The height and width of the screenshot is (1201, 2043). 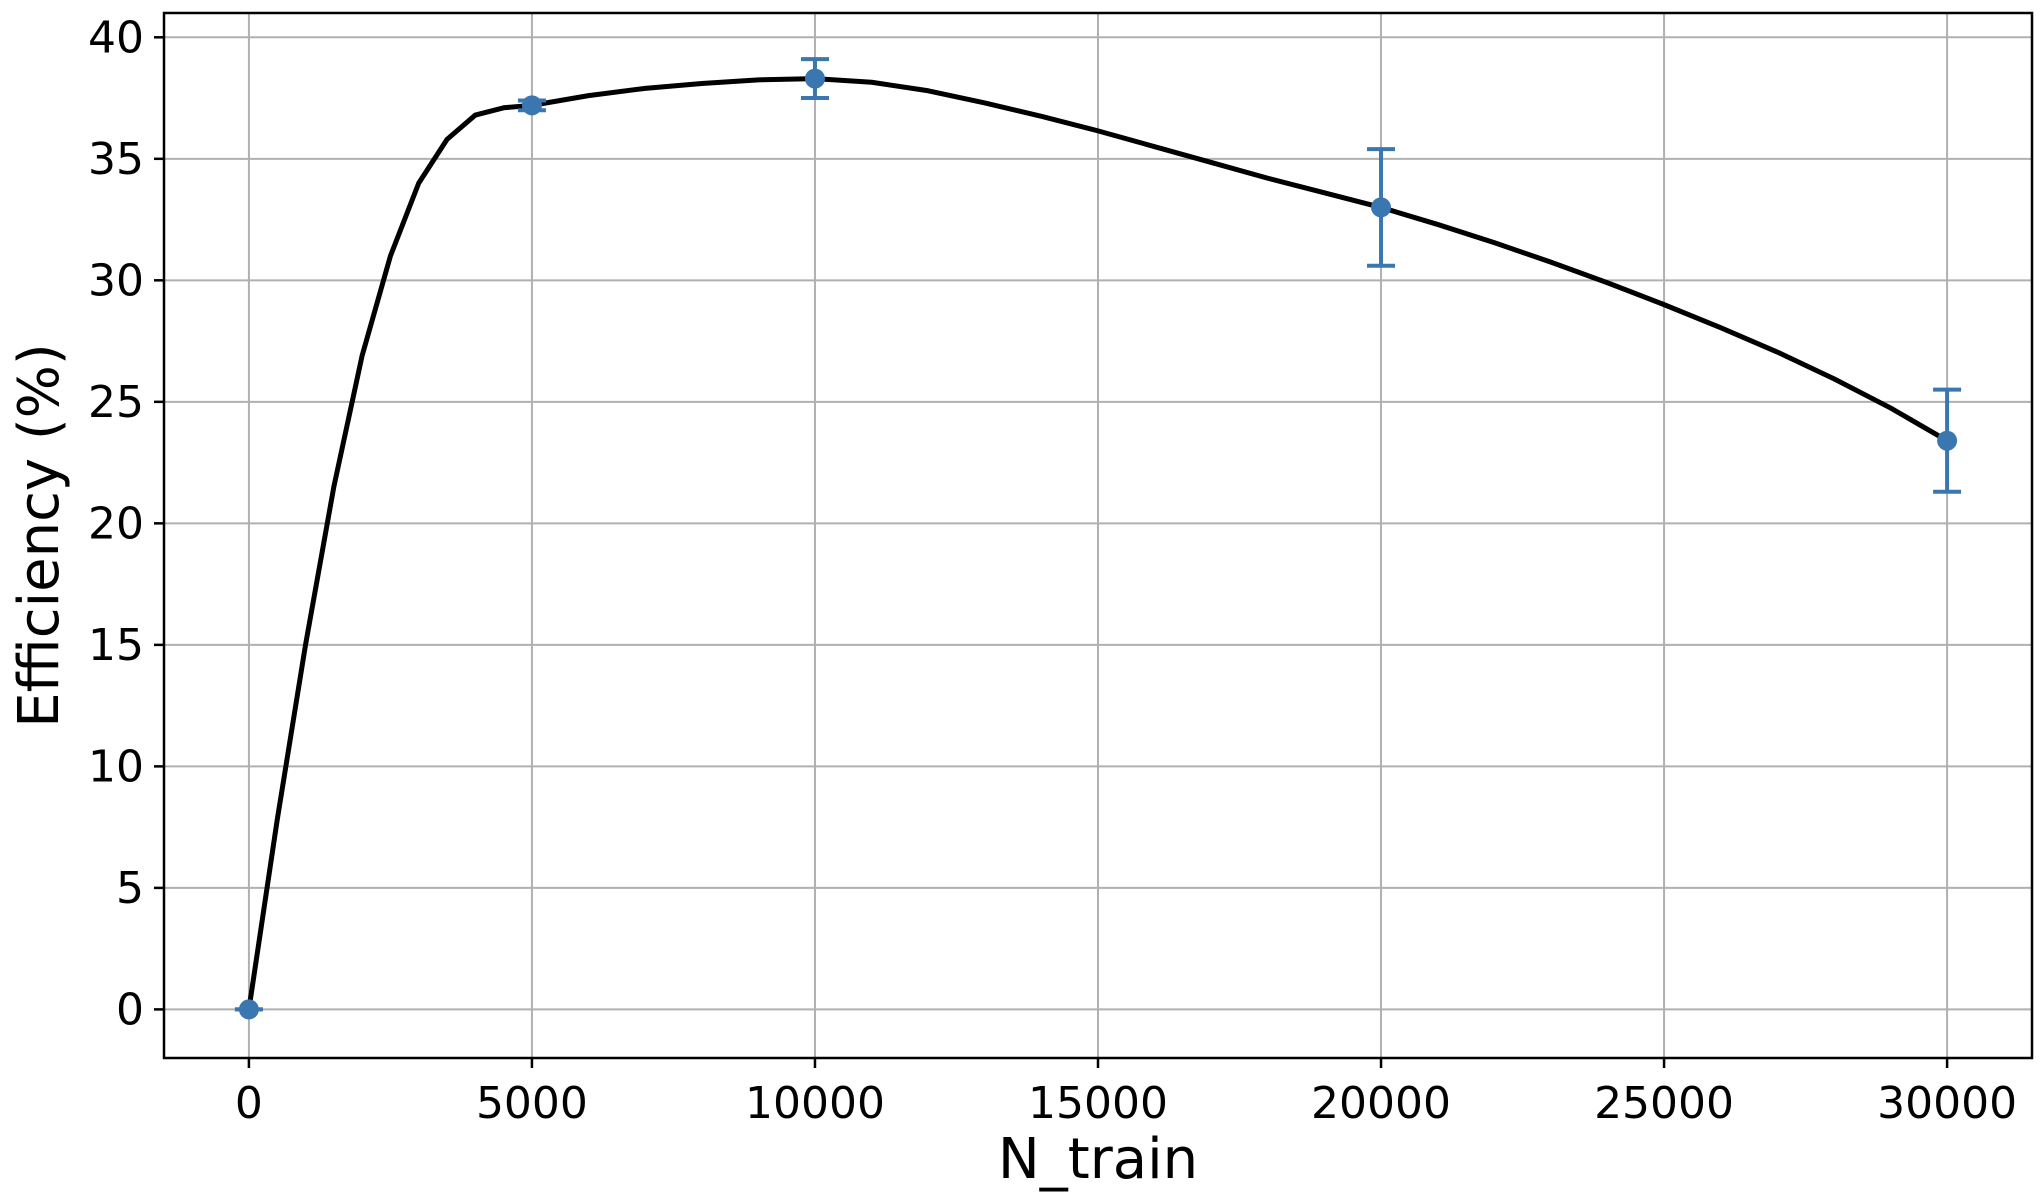 I want to click on y-tick-label: 20, so click(x=116, y=523).